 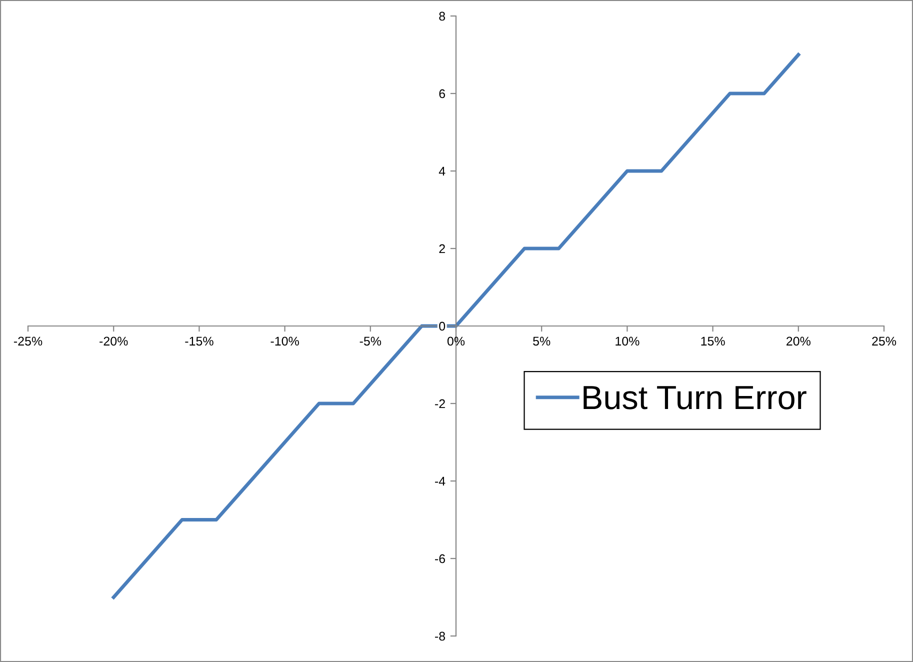 I want to click on x-tick-label: -25%, so click(x=28, y=341).